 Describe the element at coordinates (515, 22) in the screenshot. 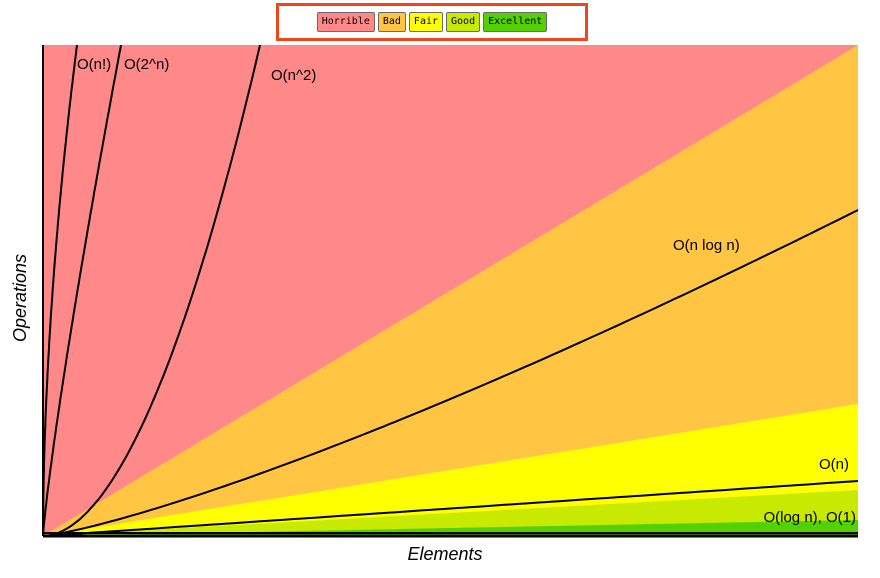

I see `legend-item-excellent: Excellent` at that location.